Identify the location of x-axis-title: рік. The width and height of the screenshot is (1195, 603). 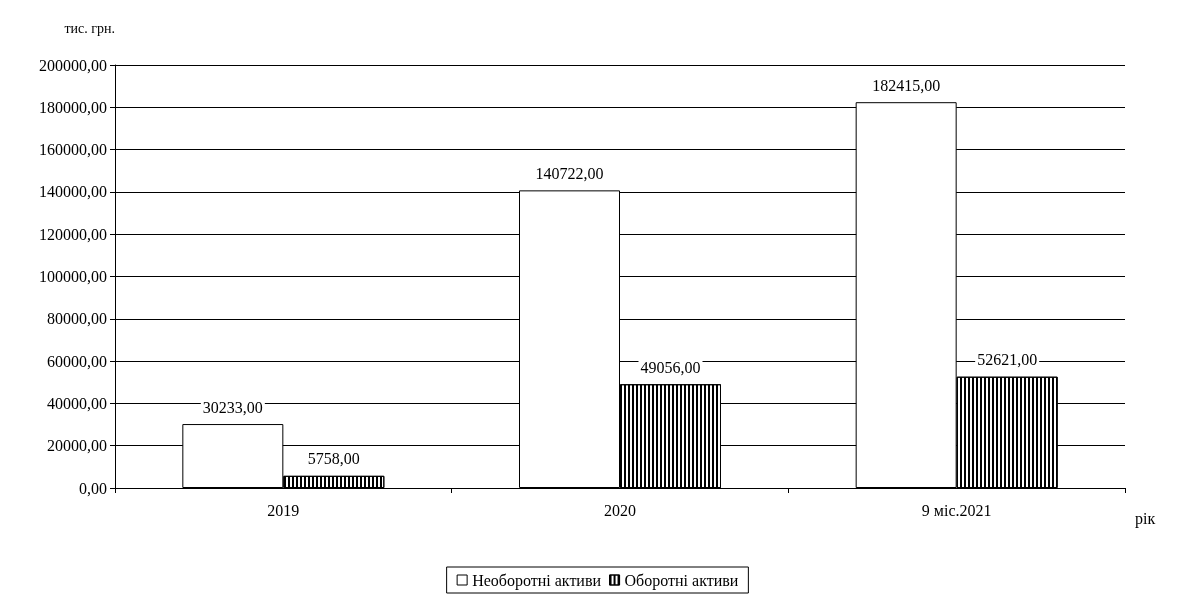
(1145, 518).